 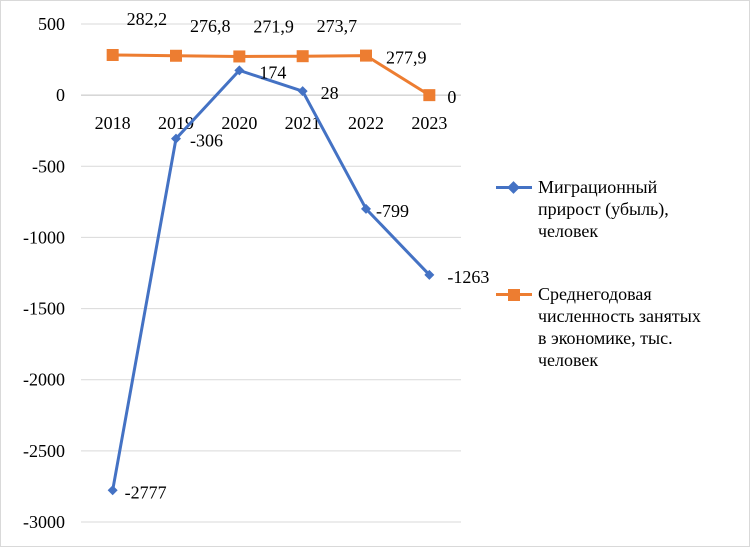 What do you see at coordinates (429, 123) in the screenshot?
I see `x-tick-label: 2023` at bounding box center [429, 123].